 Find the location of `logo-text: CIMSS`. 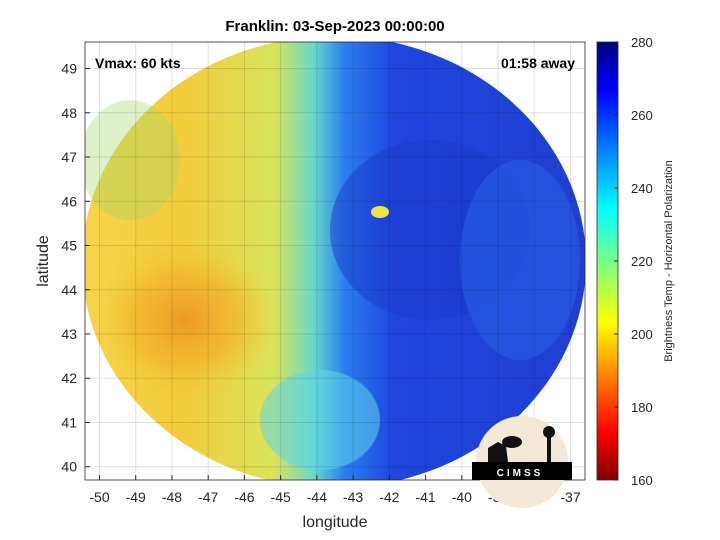

logo-text: CIMSS is located at coordinates (520, 473).